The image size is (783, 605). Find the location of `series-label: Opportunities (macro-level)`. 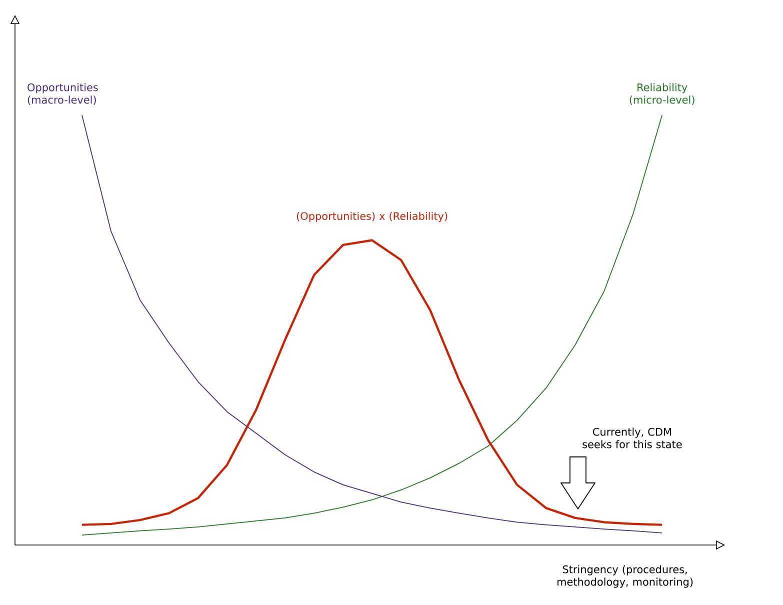

series-label: Opportunities (macro-level) is located at coordinates (63, 94).